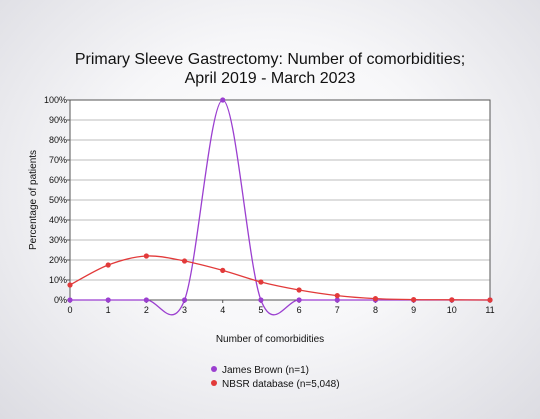 This screenshot has width=540, height=419. Describe the element at coordinates (375, 310) in the screenshot. I see `x-tick-label: 8` at that location.